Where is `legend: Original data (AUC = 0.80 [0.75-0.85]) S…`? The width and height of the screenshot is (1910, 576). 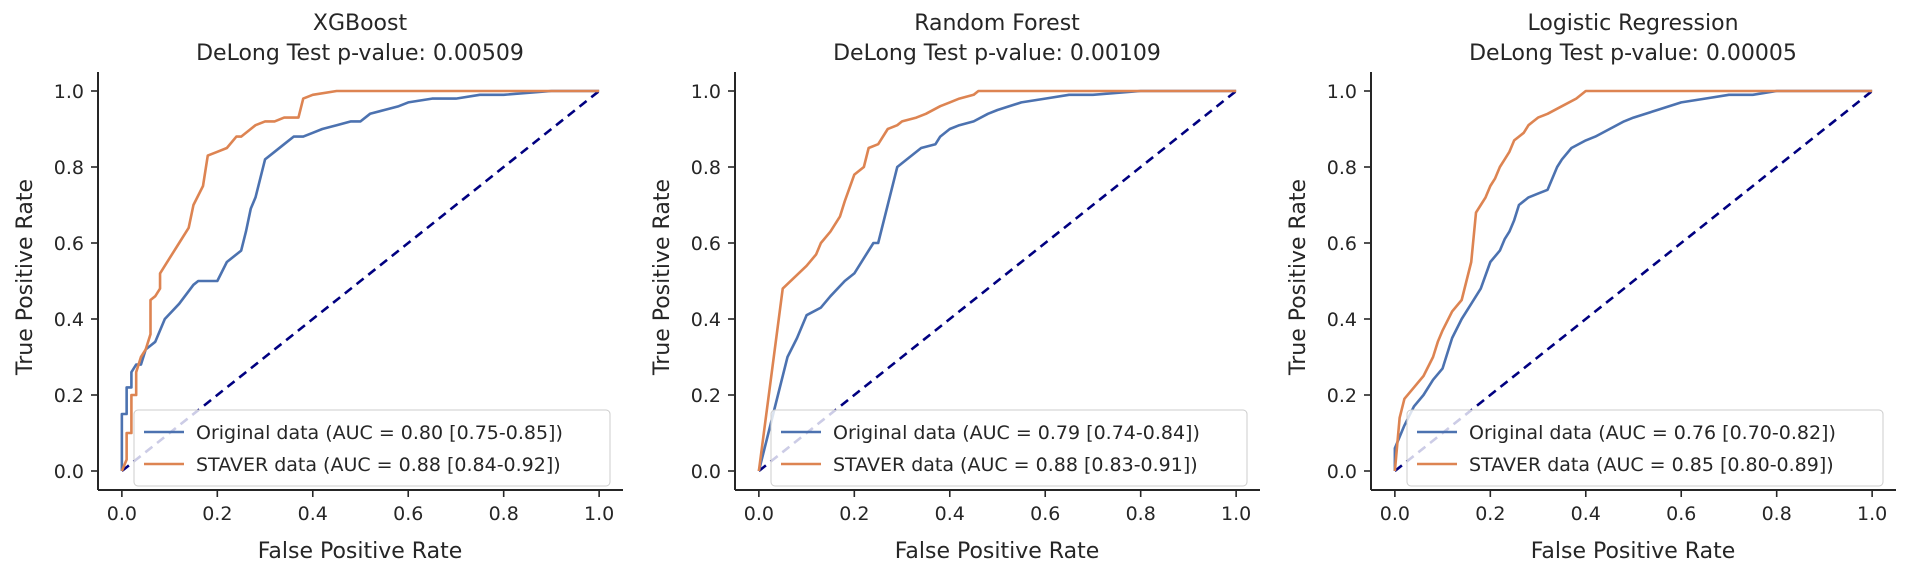 legend: Original data (AUC = 0.80 [0.75-0.85]) S… is located at coordinates (372, 448).